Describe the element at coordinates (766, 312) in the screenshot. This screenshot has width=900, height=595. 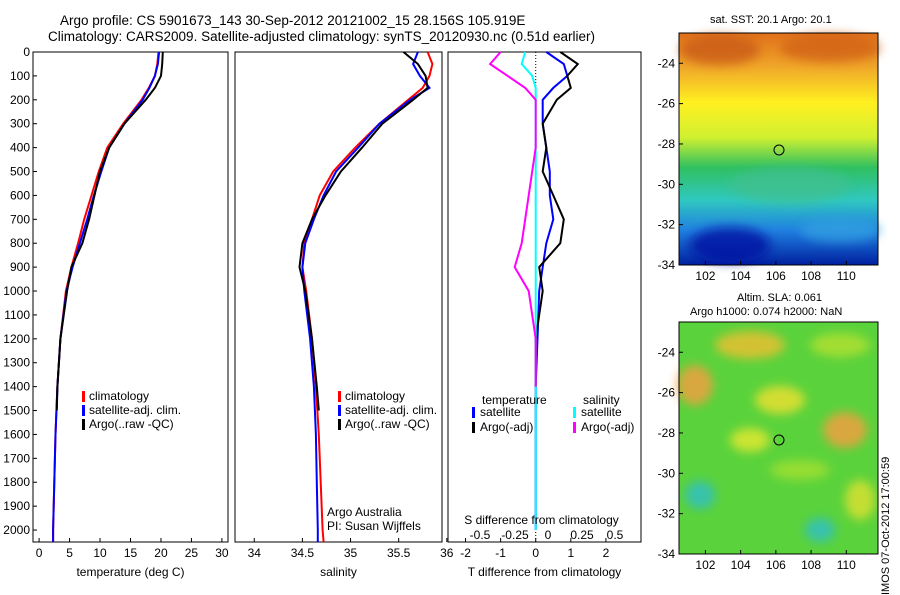
I see `sla-map-title-2: Argo h1000: 0.074 h2000: NaN` at that location.